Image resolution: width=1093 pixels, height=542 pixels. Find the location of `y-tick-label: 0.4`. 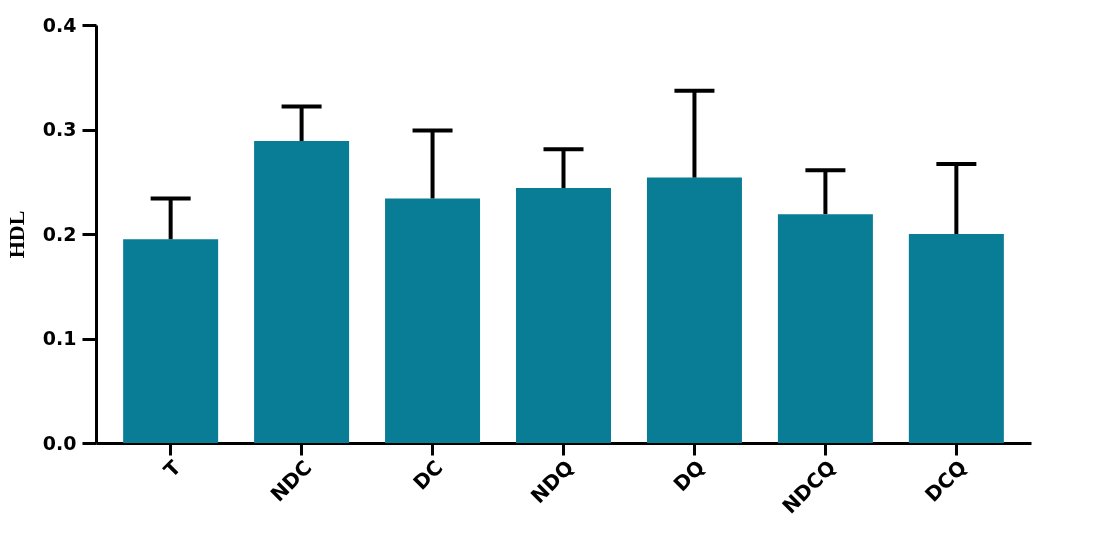

y-tick-label: 0.4 is located at coordinates (59, 24).